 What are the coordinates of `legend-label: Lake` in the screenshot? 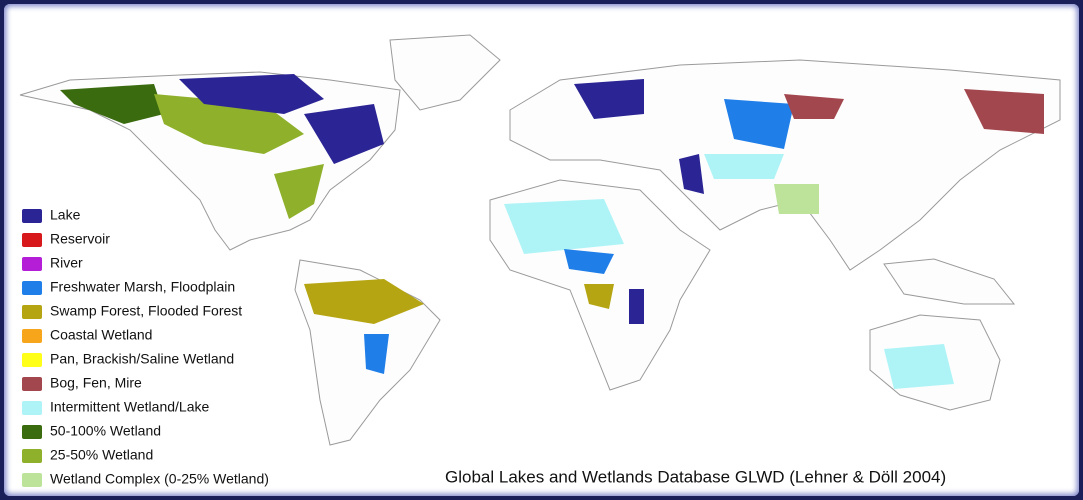 It's located at (65, 215).